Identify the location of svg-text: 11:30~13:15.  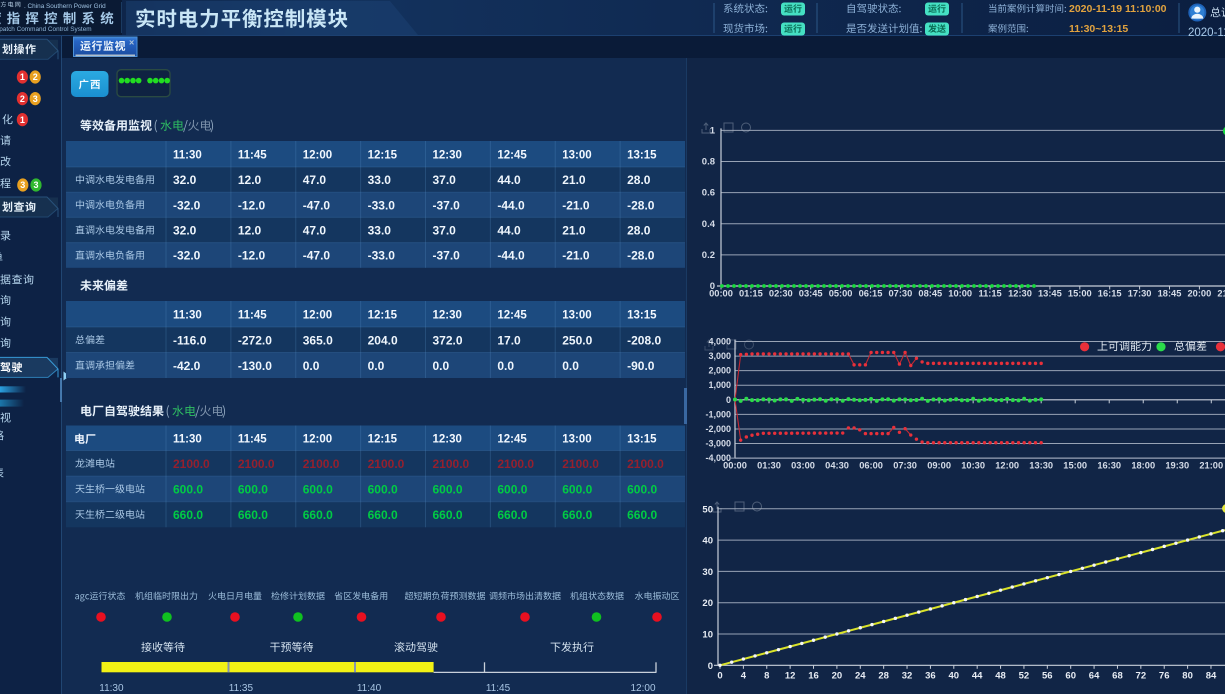
(1098, 29).